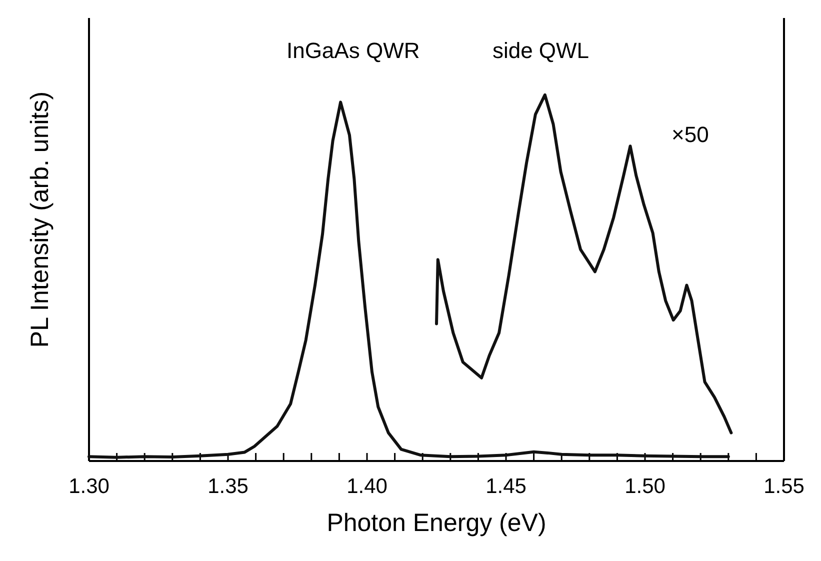  I want to click on x-tick-label: 1.35, so click(228, 486).